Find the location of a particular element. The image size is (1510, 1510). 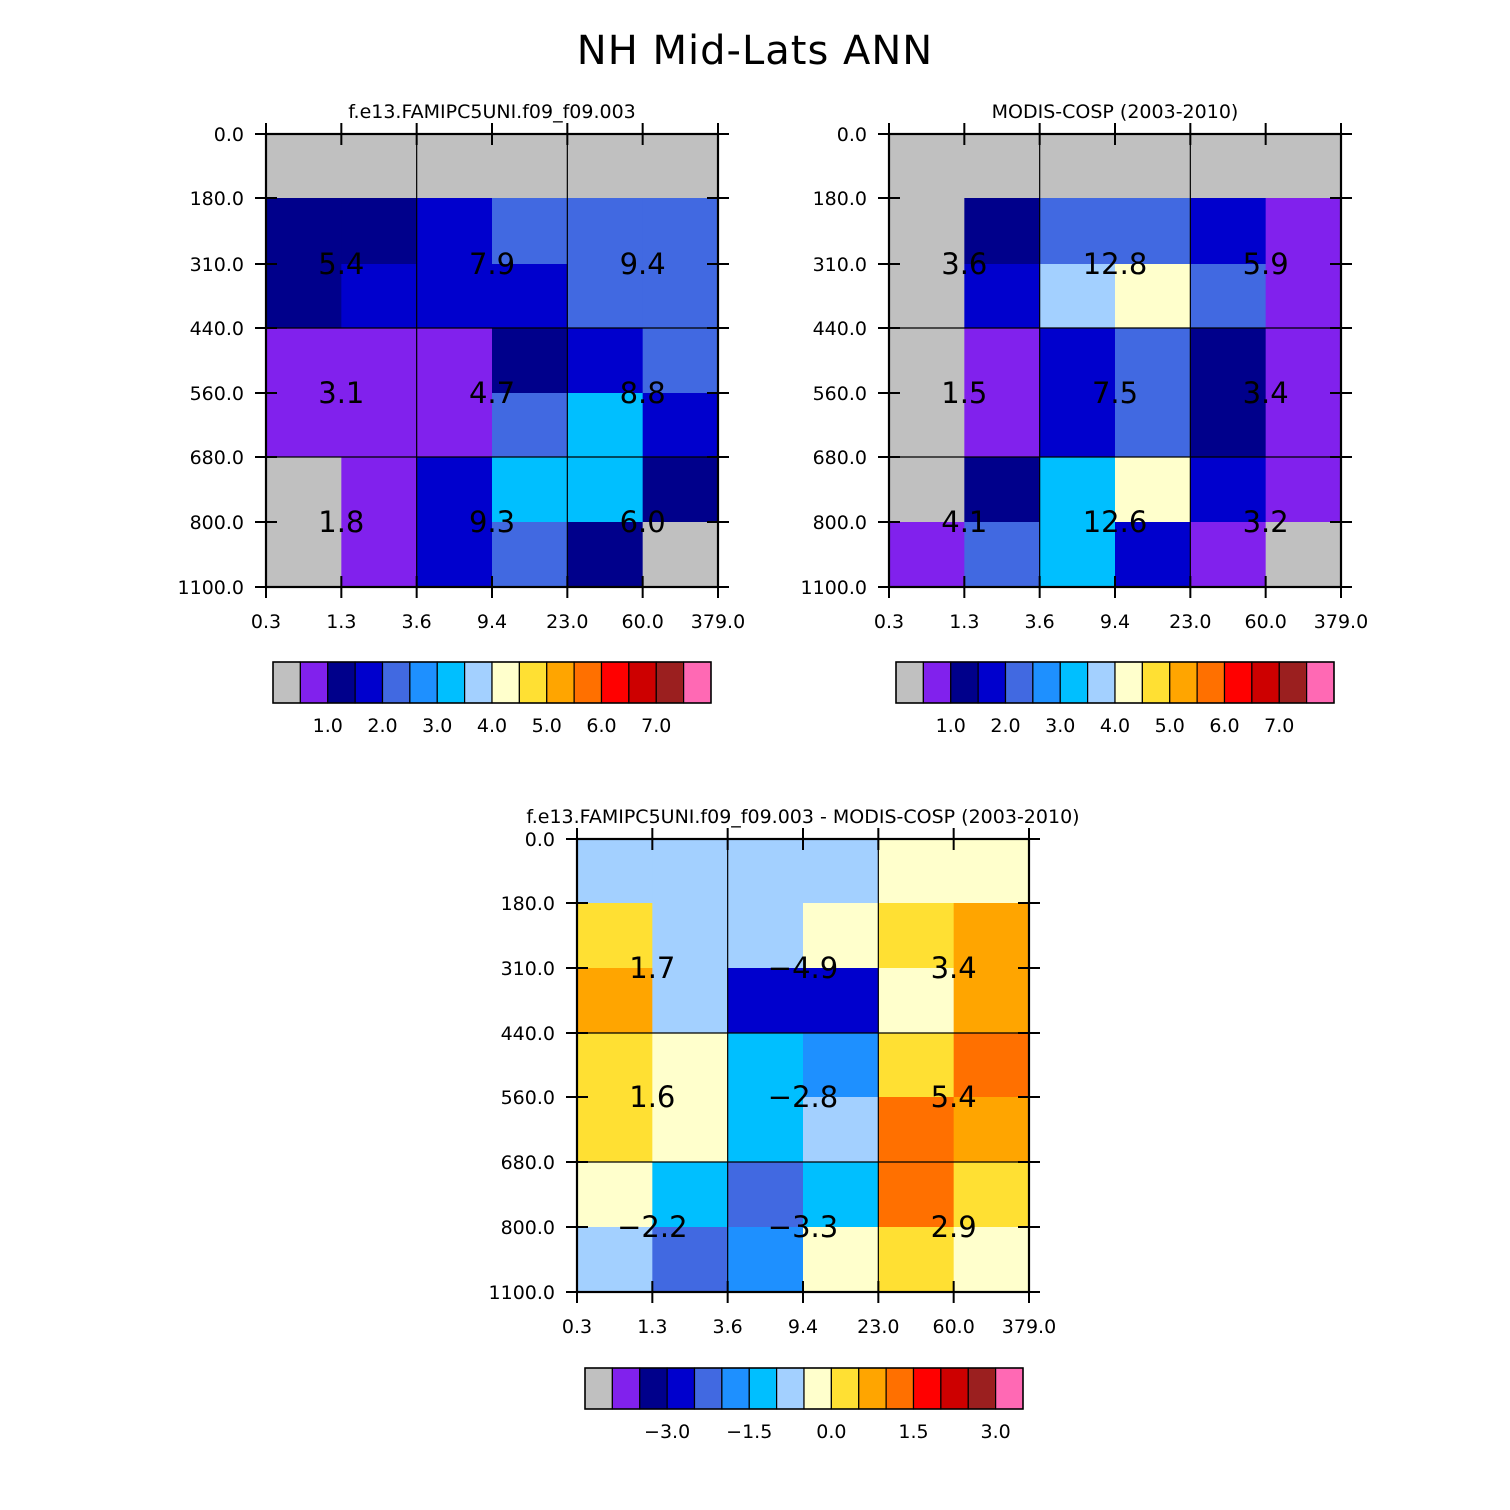

x-tick-label: 379.0 is located at coordinates (1341, 622).